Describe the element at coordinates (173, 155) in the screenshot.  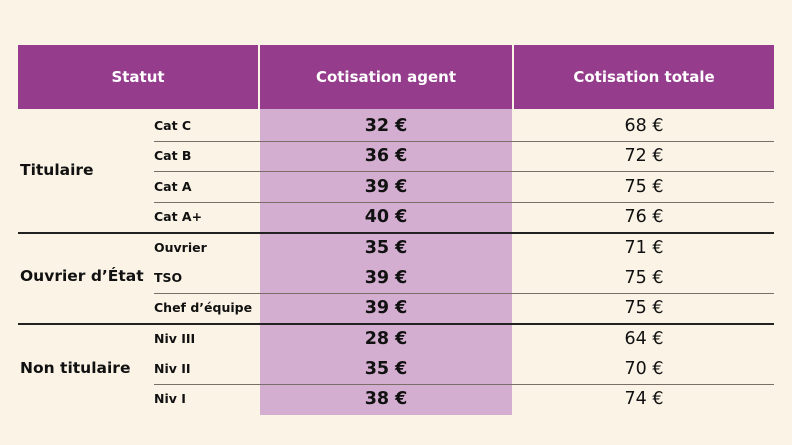
I see `row-subcategory: Cat B` at that location.